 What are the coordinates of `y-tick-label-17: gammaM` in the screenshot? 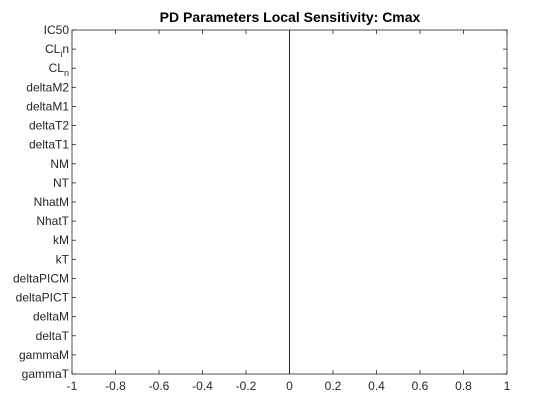 It's located at (44, 355).